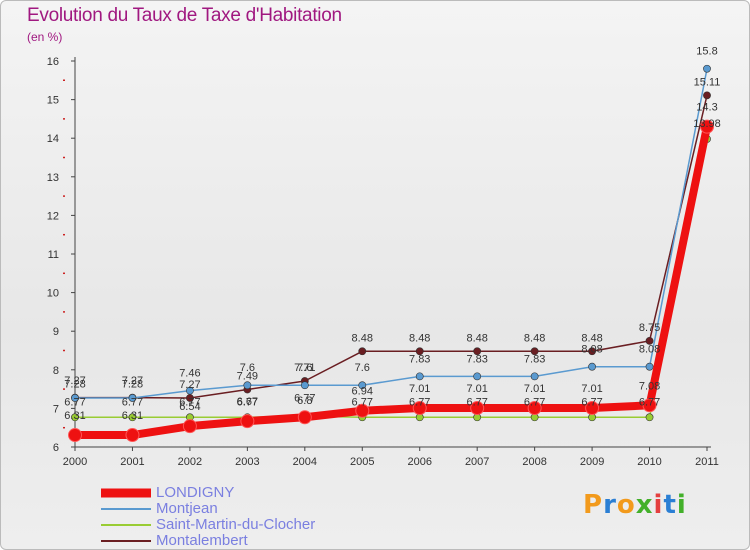  What do you see at coordinates (706, 52) in the screenshot?
I see `data-label: 15.8` at bounding box center [706, 52].